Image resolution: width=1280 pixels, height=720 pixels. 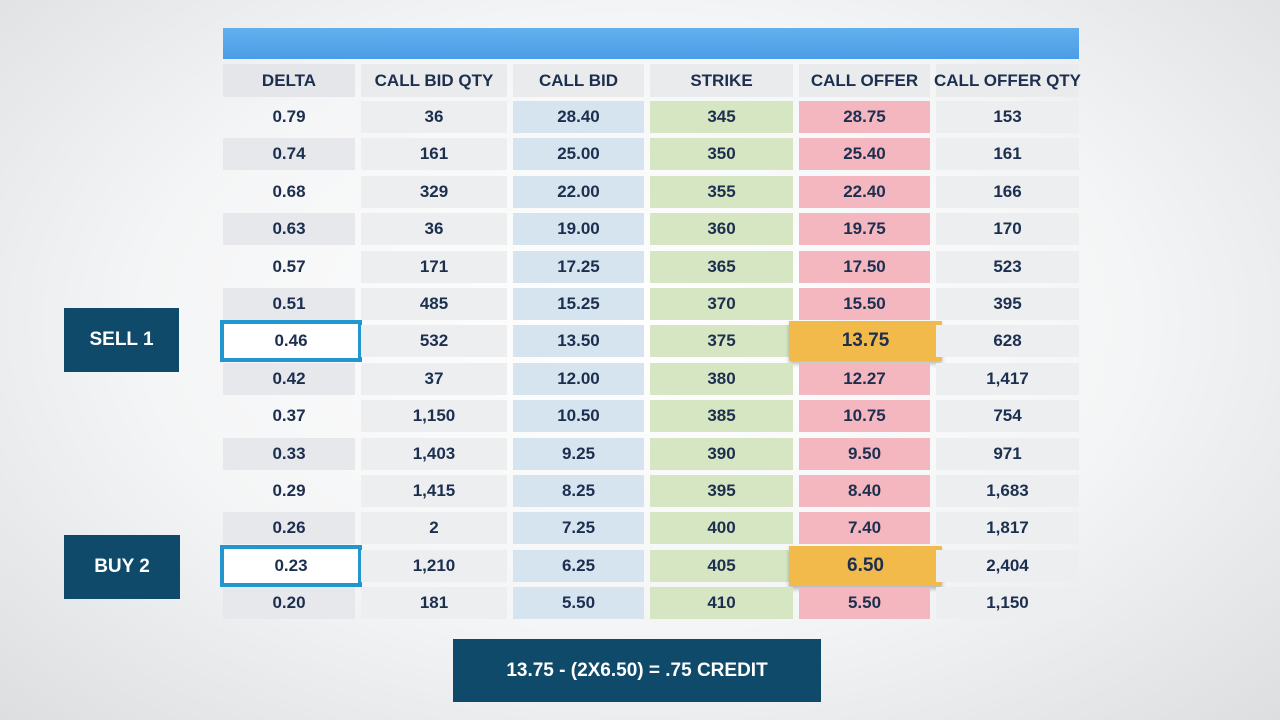 I want to click on cell-call-offer-qty: 628, so click(x=1007, y=341).